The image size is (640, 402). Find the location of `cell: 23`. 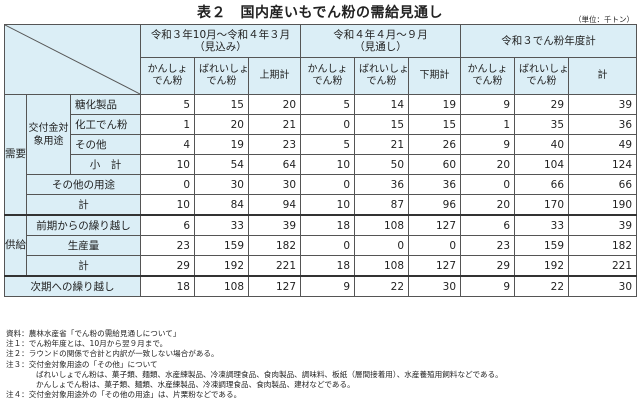

cell: 23 is located at coordinates (274, 144).